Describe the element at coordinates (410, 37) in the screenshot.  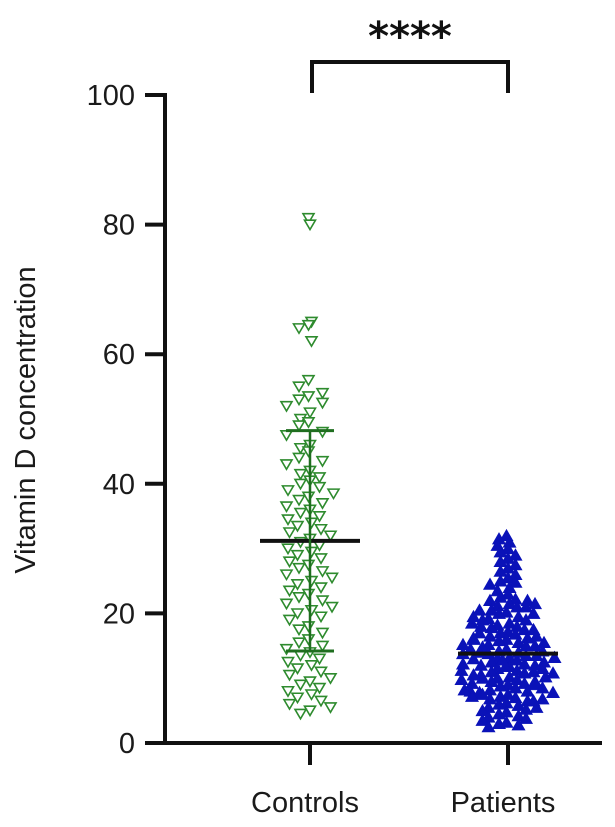
I see `significance-stars: ****` at that location.